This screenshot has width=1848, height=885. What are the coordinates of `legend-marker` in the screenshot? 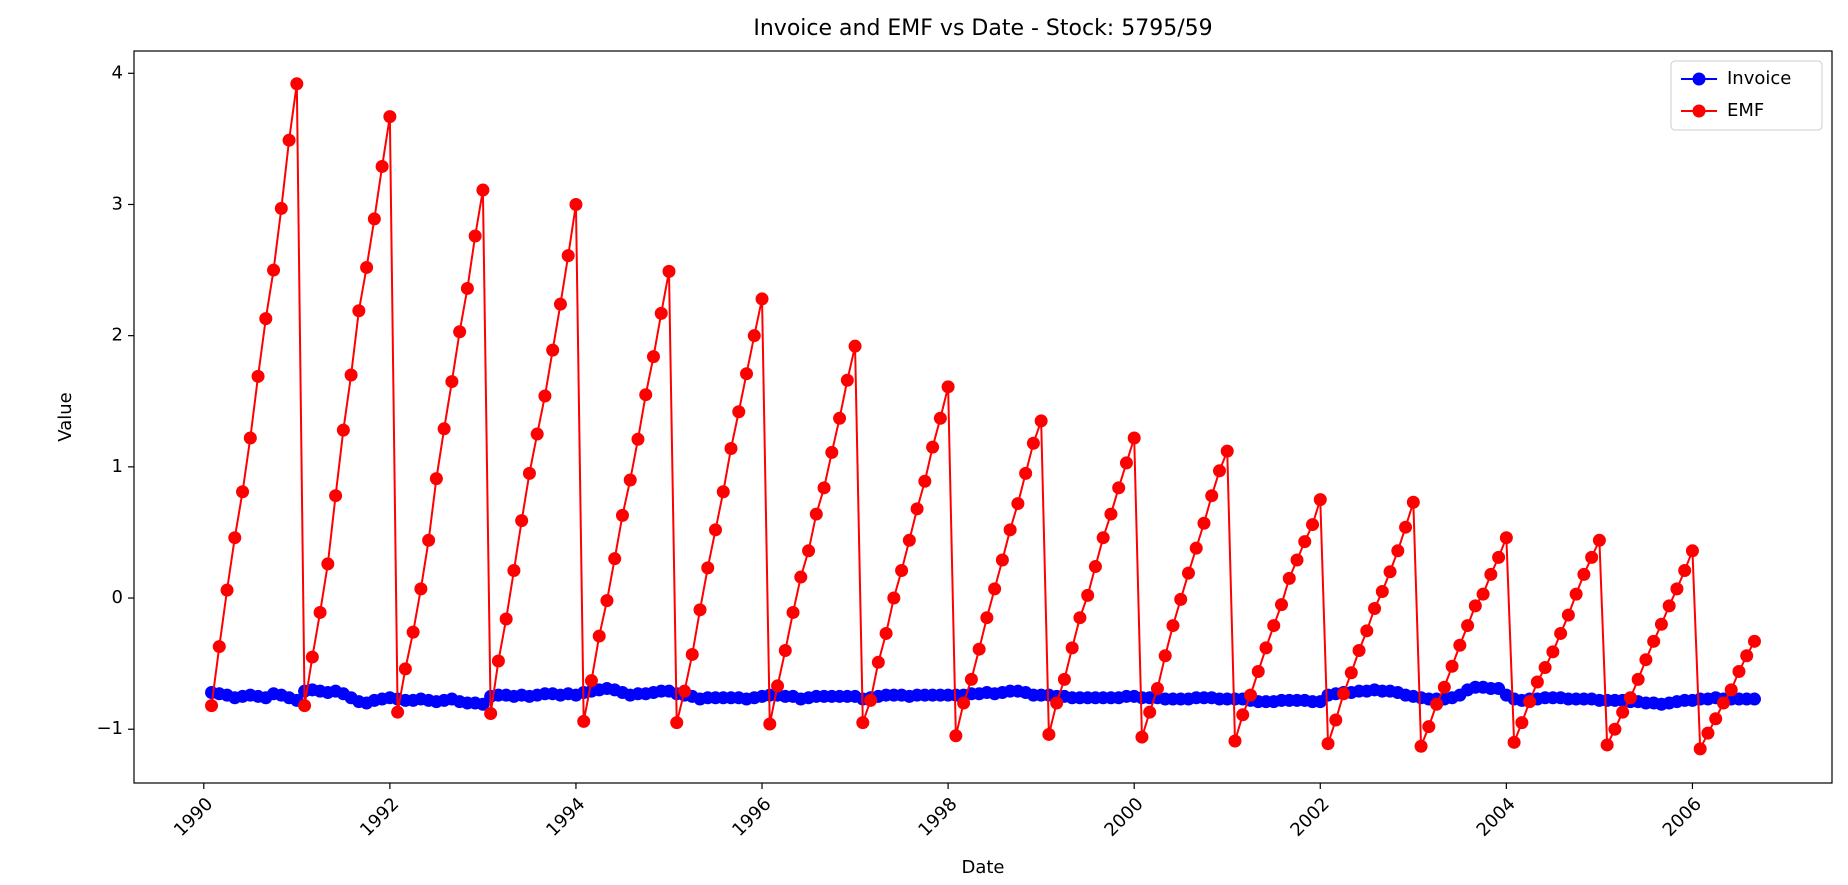 It's located at (1699, 111).